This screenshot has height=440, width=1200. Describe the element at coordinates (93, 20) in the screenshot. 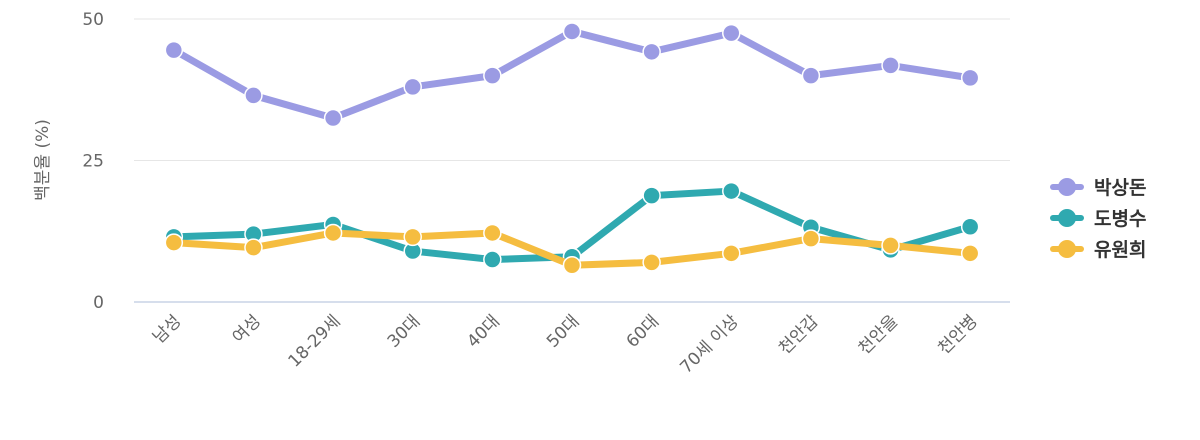

I see `y-tick-label: 50` at that location.